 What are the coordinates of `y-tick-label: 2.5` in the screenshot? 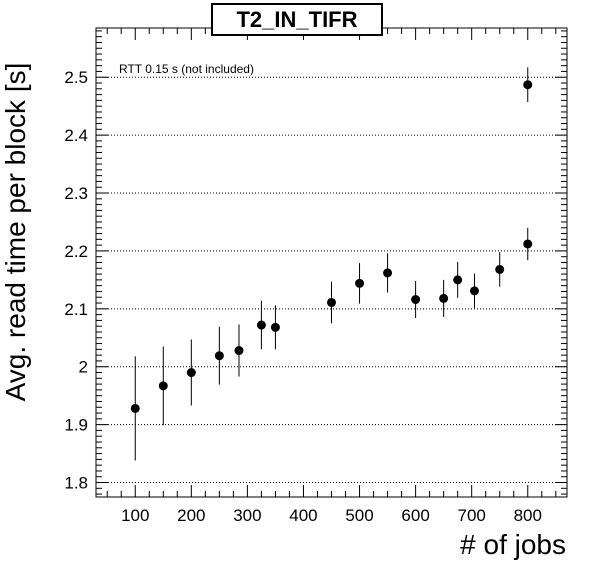 It's located at (76, 77).